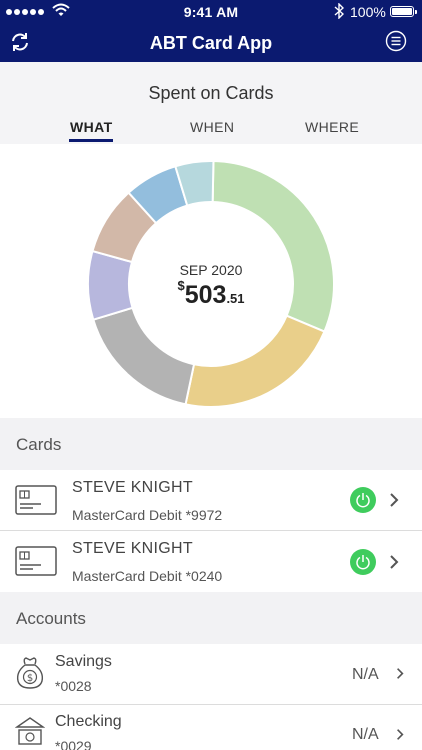 The width and height of the screenshot is (422, 750). I want to click on bluetooth-icon, so click(339, 11).